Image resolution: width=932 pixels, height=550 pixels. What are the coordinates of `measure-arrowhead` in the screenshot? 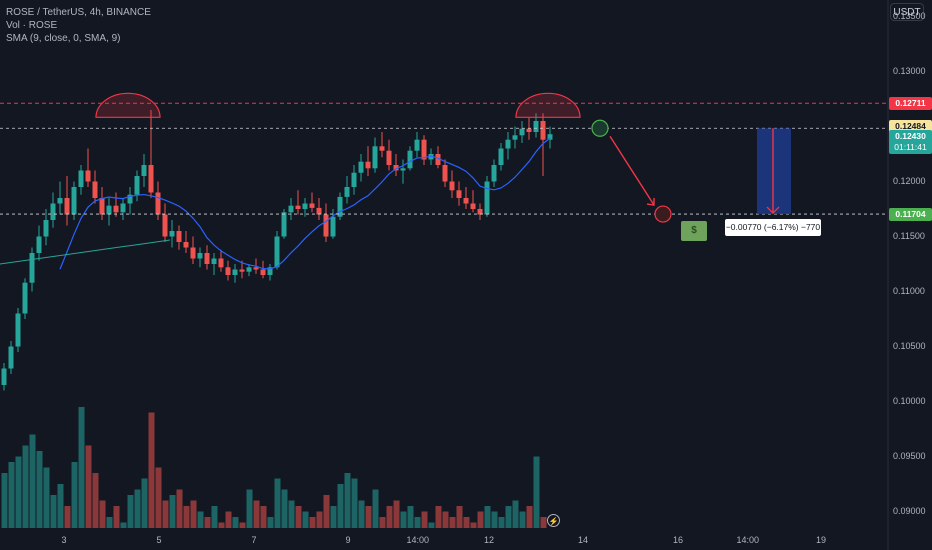 It's located at (773, 210).